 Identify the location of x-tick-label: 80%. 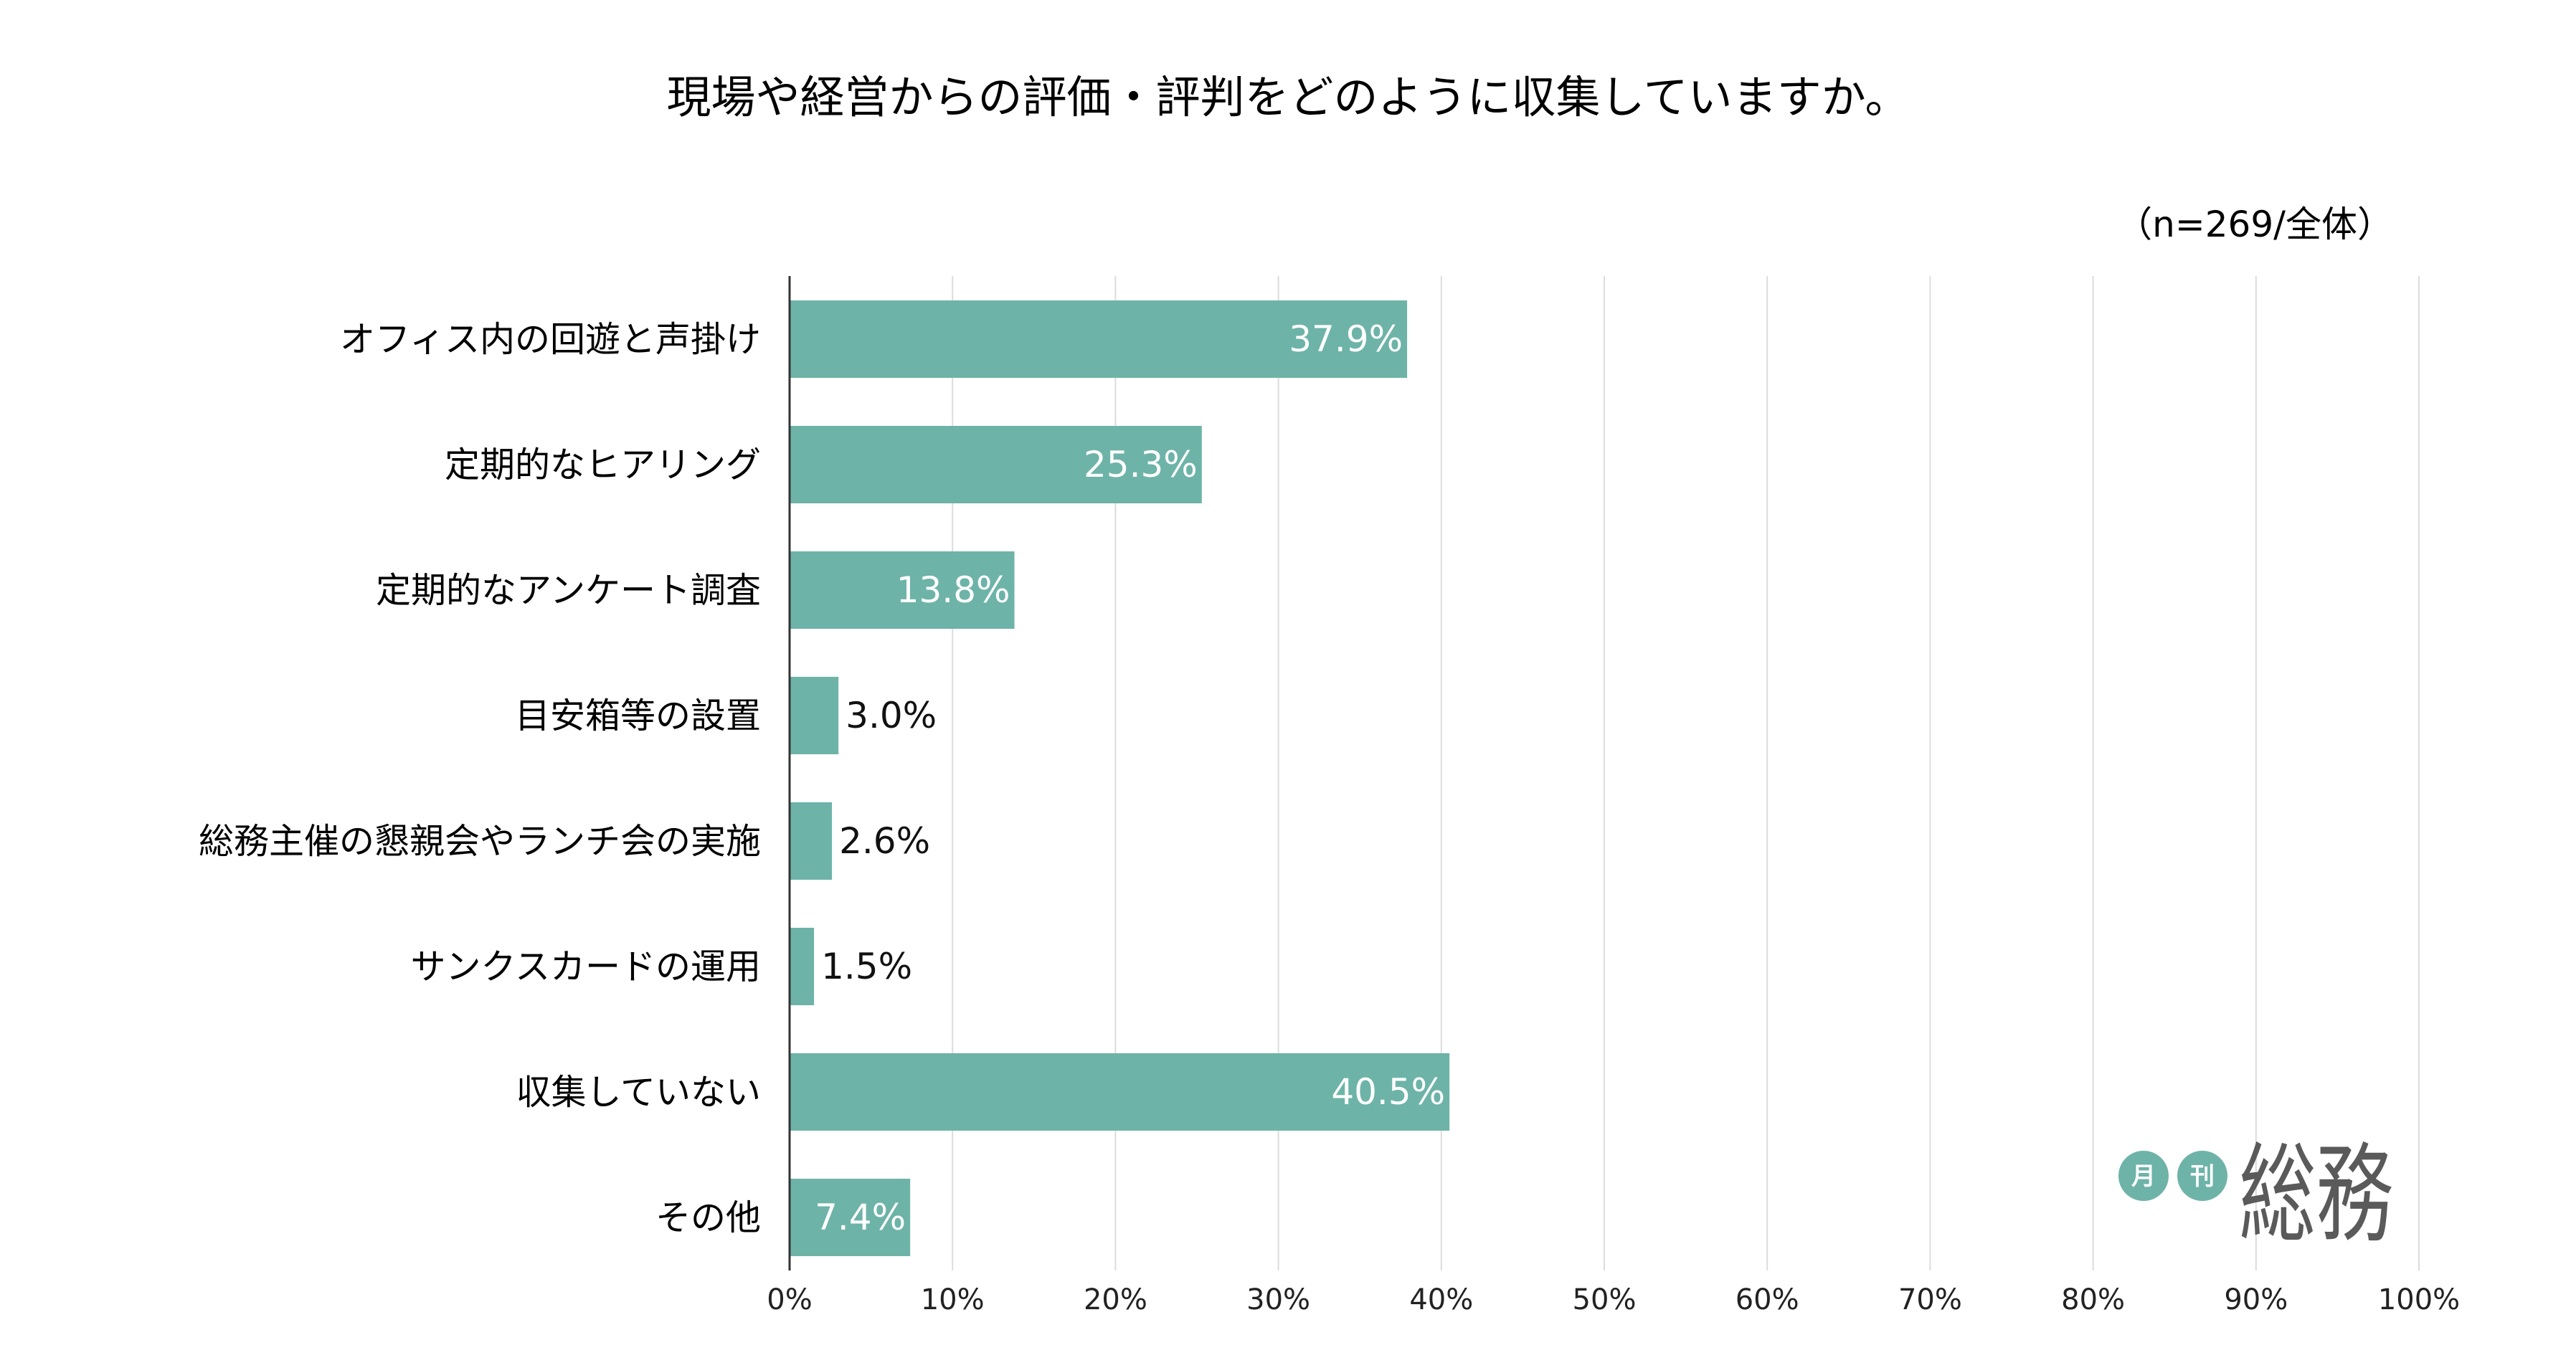
(2093, 1299).